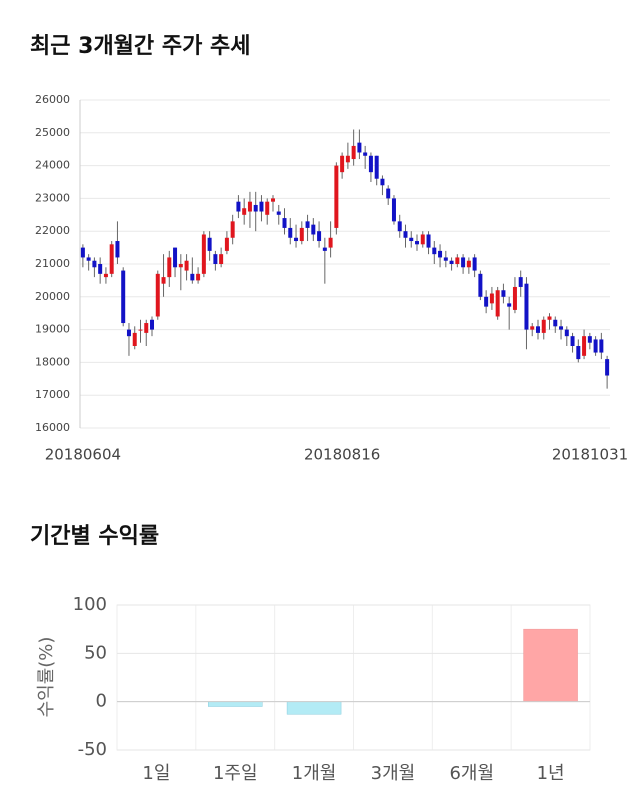  Describe the element at coordinates (95, 652) in the screenshot. I see `y-tick-label: 50` at that location.